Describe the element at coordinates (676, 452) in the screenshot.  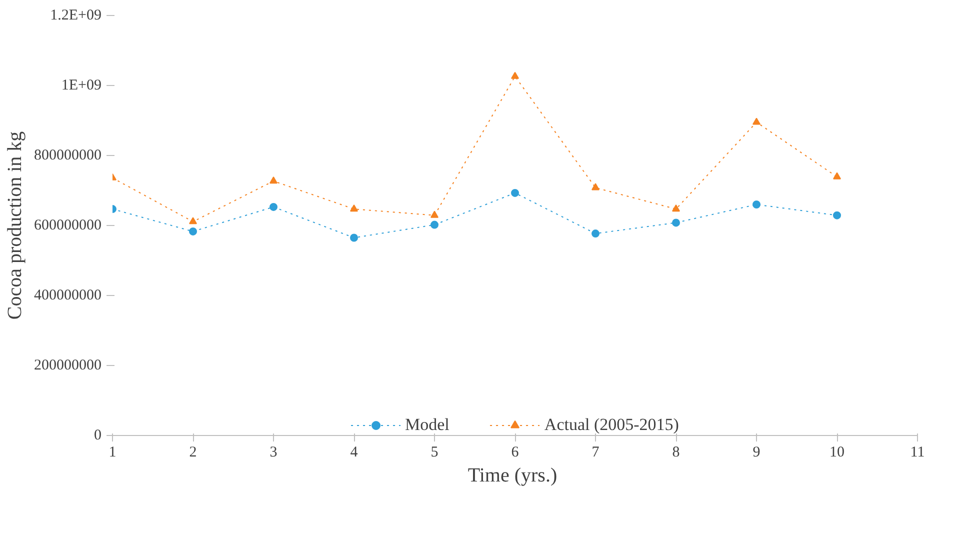
I see `x-tick-label: 8` at that location.